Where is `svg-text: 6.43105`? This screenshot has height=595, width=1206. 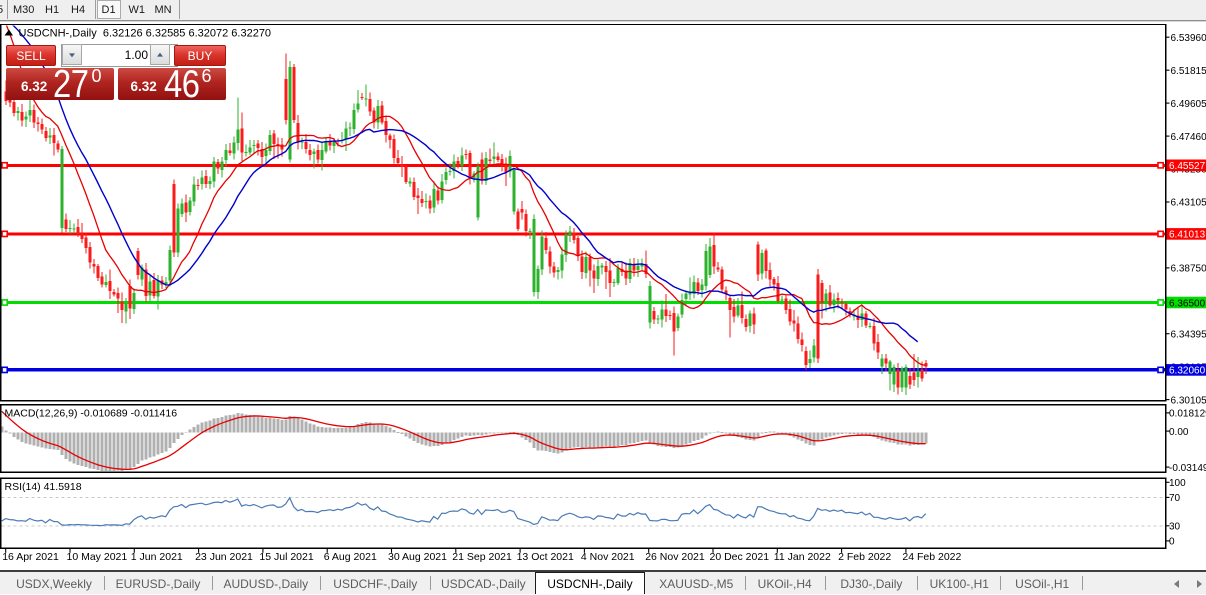
svg-text: 6.43105 is located at coordinates (1188, 203).